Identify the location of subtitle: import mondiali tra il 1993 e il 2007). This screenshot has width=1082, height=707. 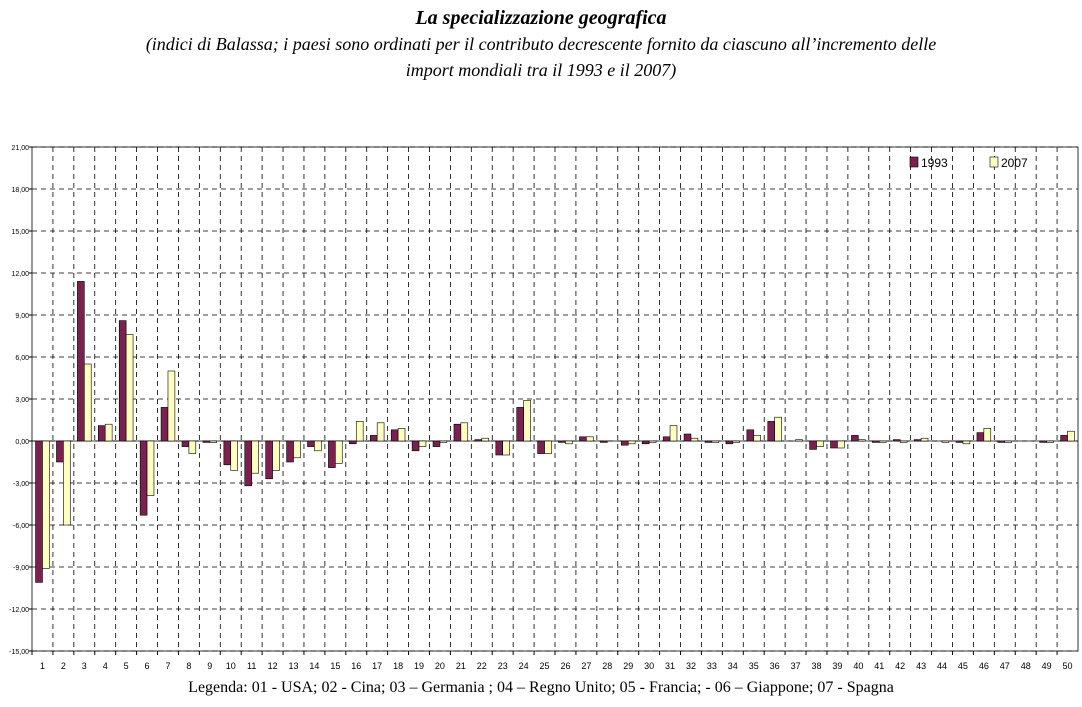
(541, 70).